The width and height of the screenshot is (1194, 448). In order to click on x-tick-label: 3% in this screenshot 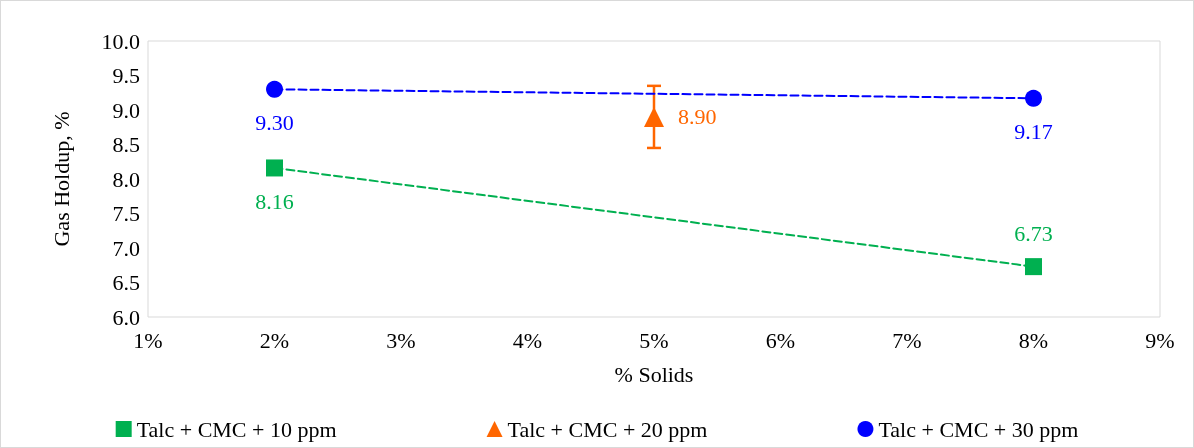, I will do `click(401, 340)`.